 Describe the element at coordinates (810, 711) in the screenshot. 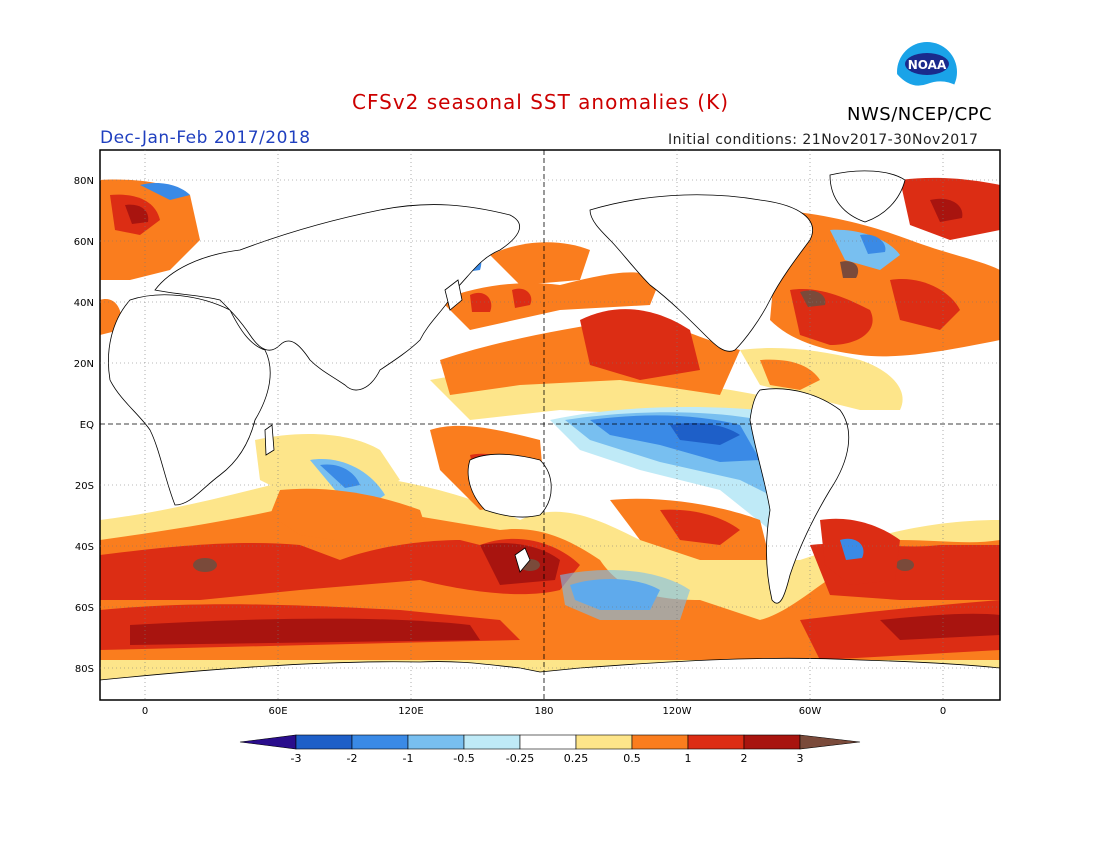

I see `lon-label: 60W` at that location.